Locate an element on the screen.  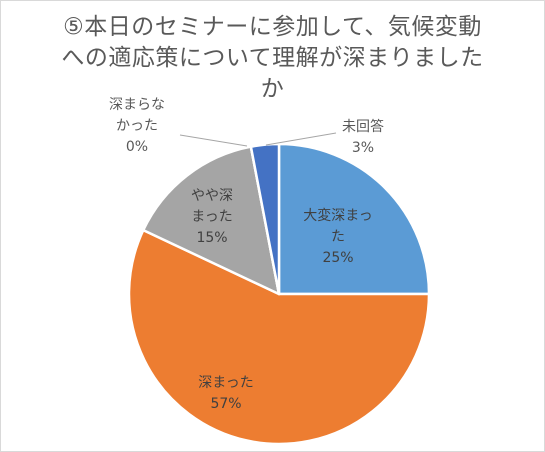
data-label-percent: 3% is located at coordinates (363, 148).